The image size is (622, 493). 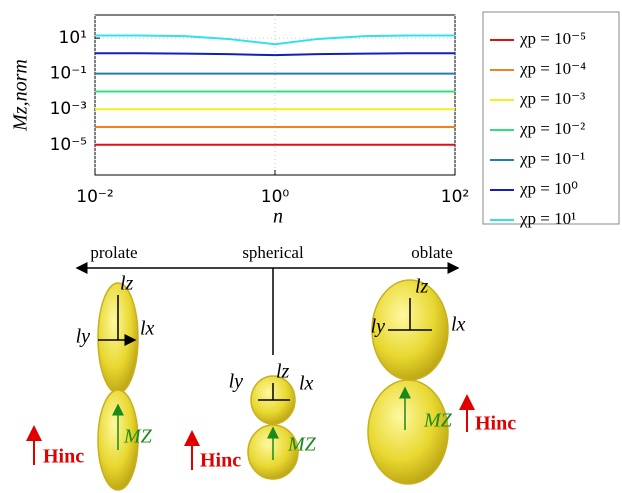 I want to click on legend-label: χp = 10⁻⁴, so click(x=552, y=68).